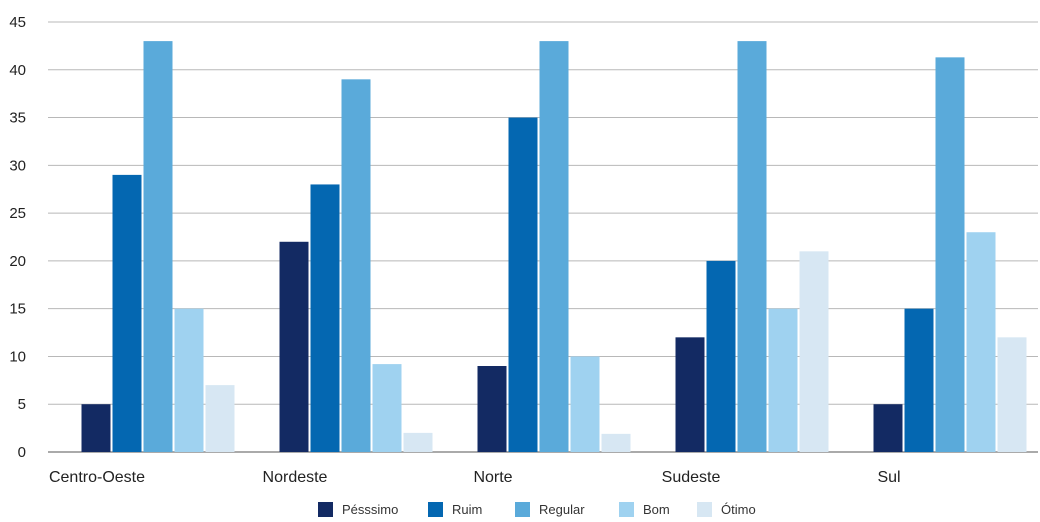 This screenshot has width=1040, height=522. I want to click on y-tick-label: 15, so click(17, 309).